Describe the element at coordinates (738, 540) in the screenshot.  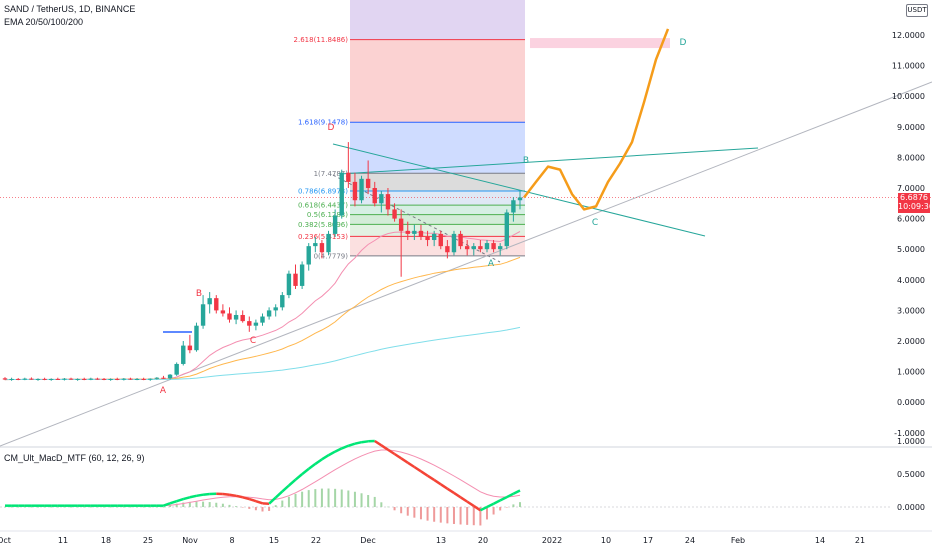
I see `x-tick-label: Feb` at that location.